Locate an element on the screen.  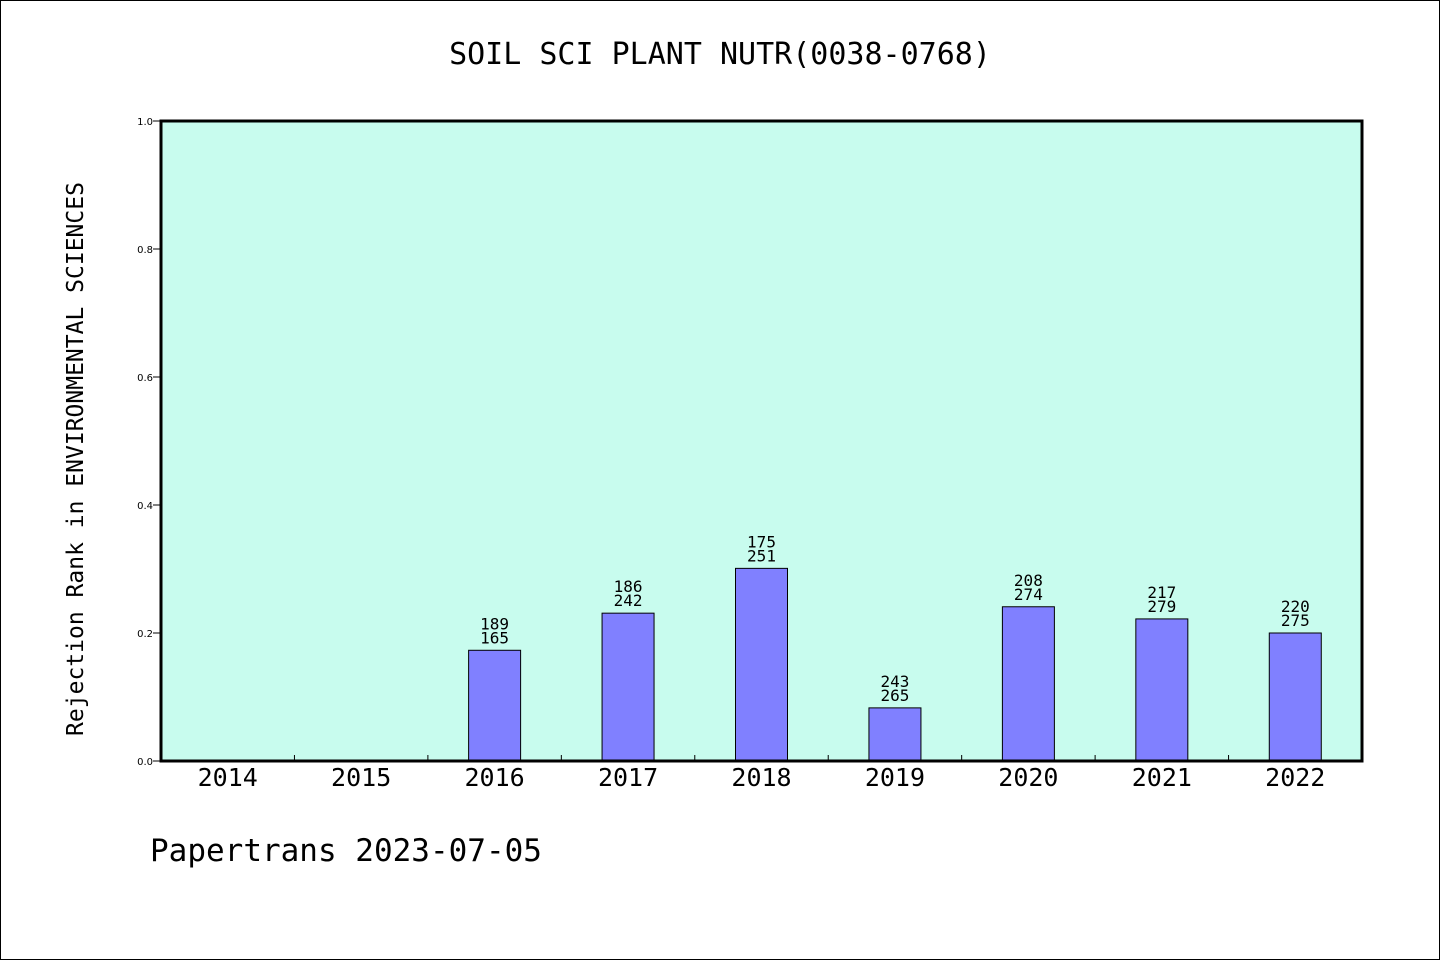
data-label-top: 220 is located at coordinates (1295, 606).